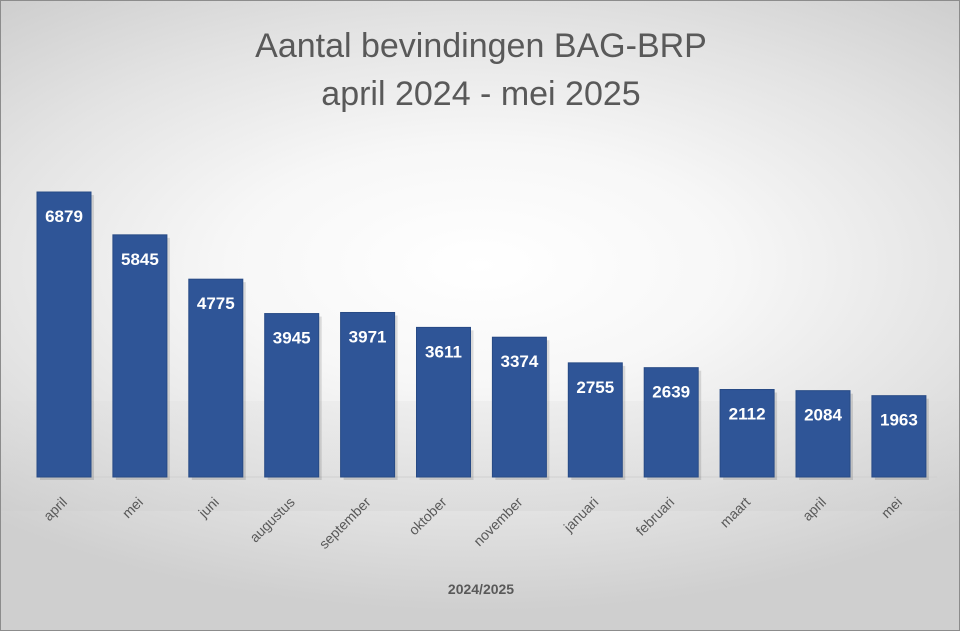 Image resolution: width=960 pixels, height=631 pixels. I want to click on x-tick-label-7: januari, so click(581, 515).